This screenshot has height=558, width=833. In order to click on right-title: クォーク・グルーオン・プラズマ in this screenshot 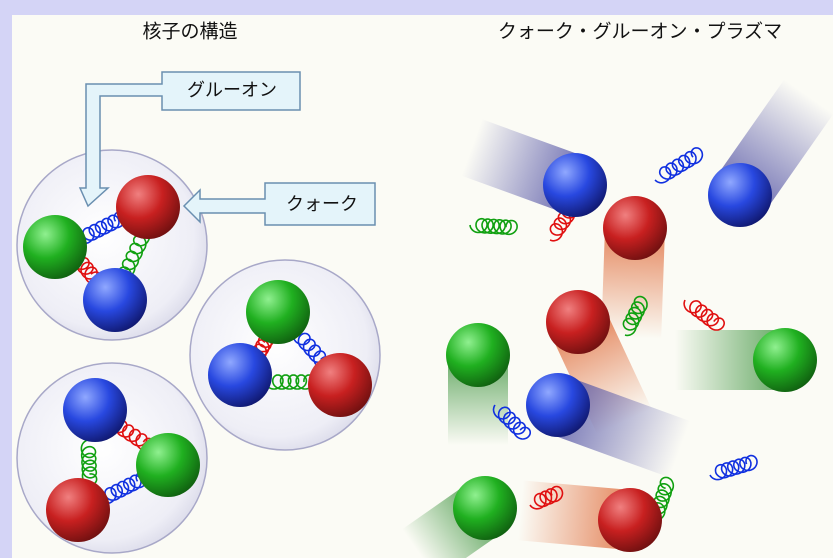, I will do `click(640, 32)`.